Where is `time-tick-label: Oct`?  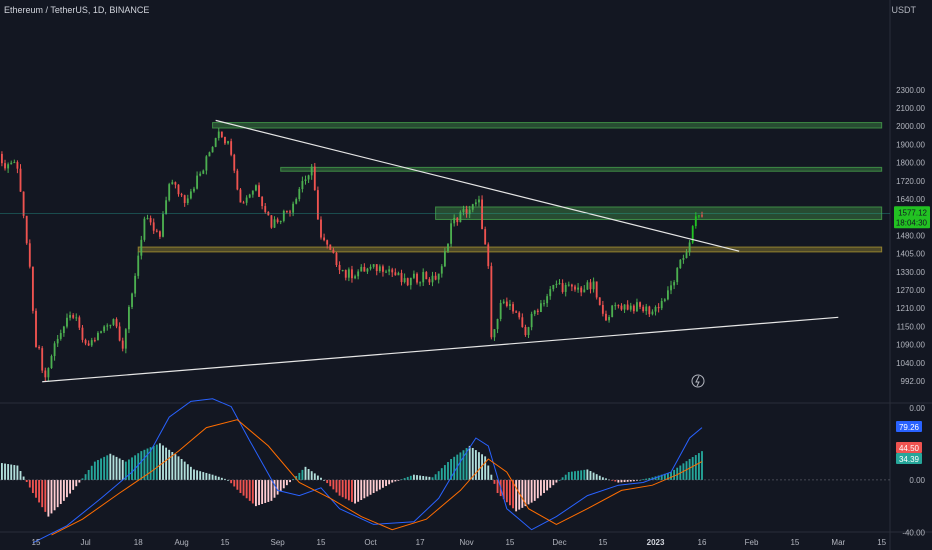 time-tick-label: Oct is located at coordinates (370, 542).